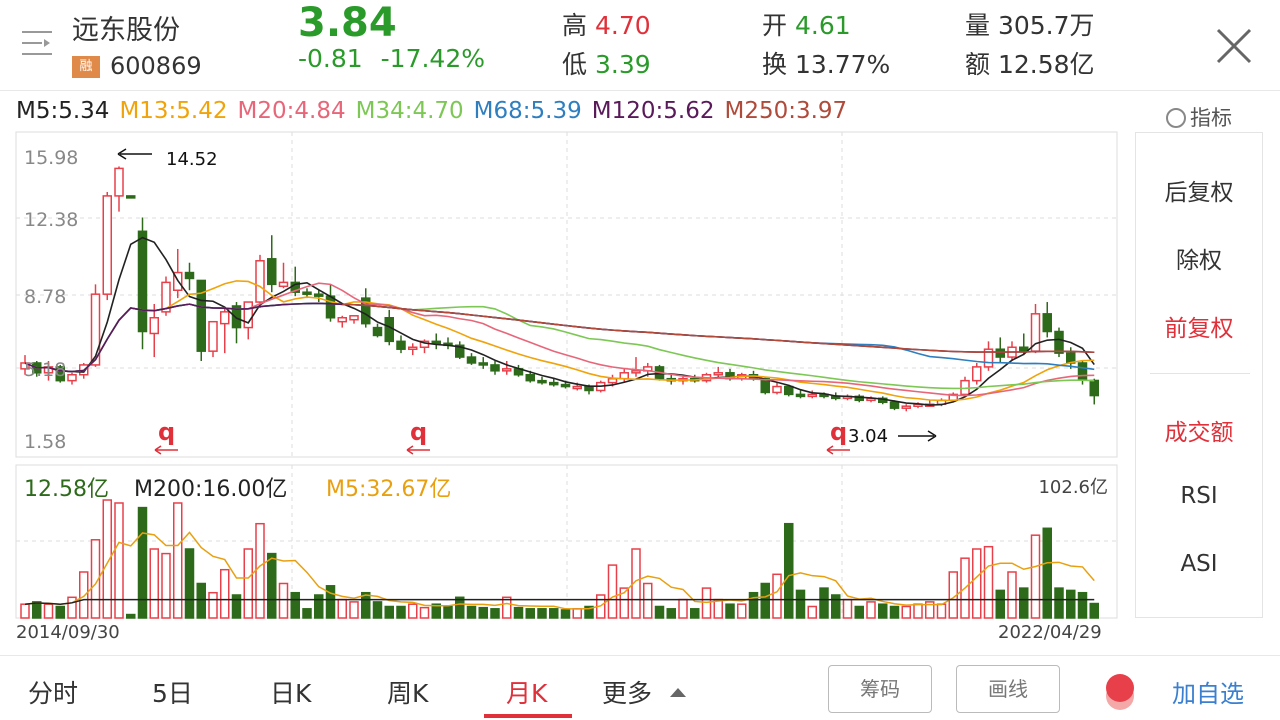 This screenshot has height=720, width=1280. I want to click on tab-weekly-k: 周K, so click(408, 693).